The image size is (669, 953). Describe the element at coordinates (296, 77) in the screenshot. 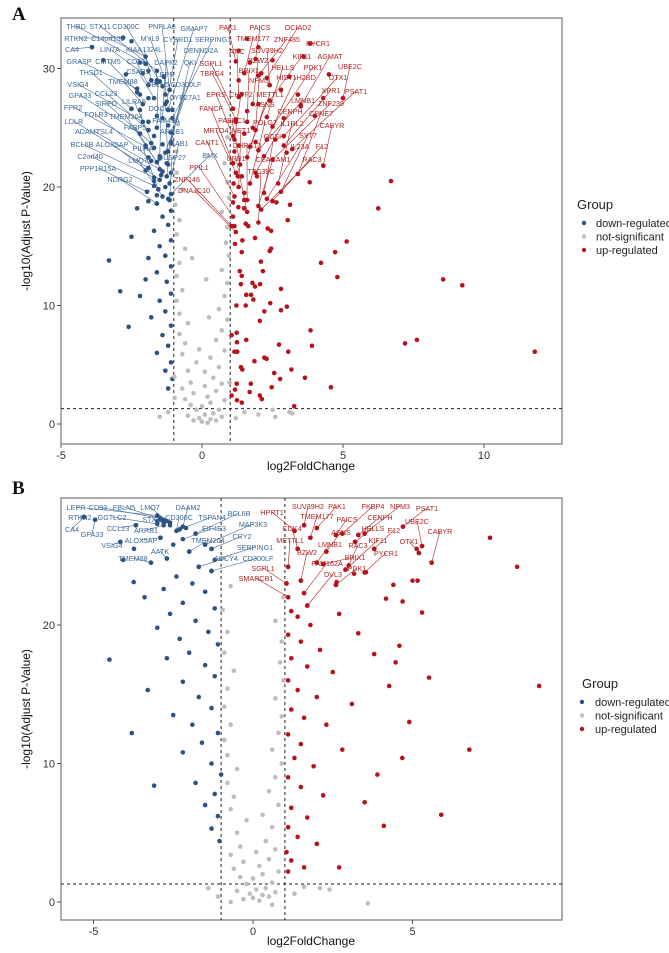

I see `gene-label: HIST1H2BD` at that location.